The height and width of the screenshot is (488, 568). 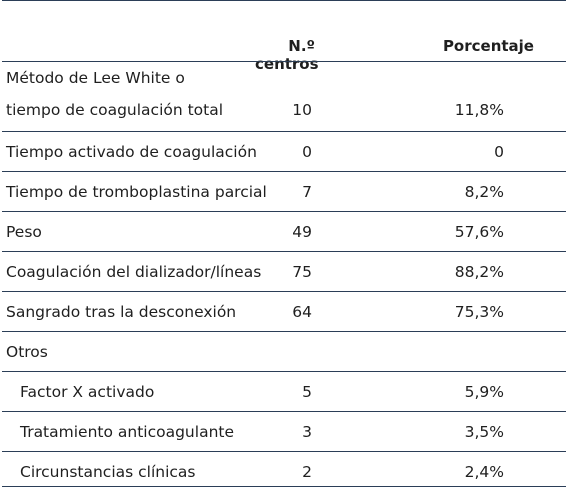 What do you see at coordinates (479, 312) in the screenshot?
I see `row-porcentaje: 75,3%` at bounding box center [479, 312].